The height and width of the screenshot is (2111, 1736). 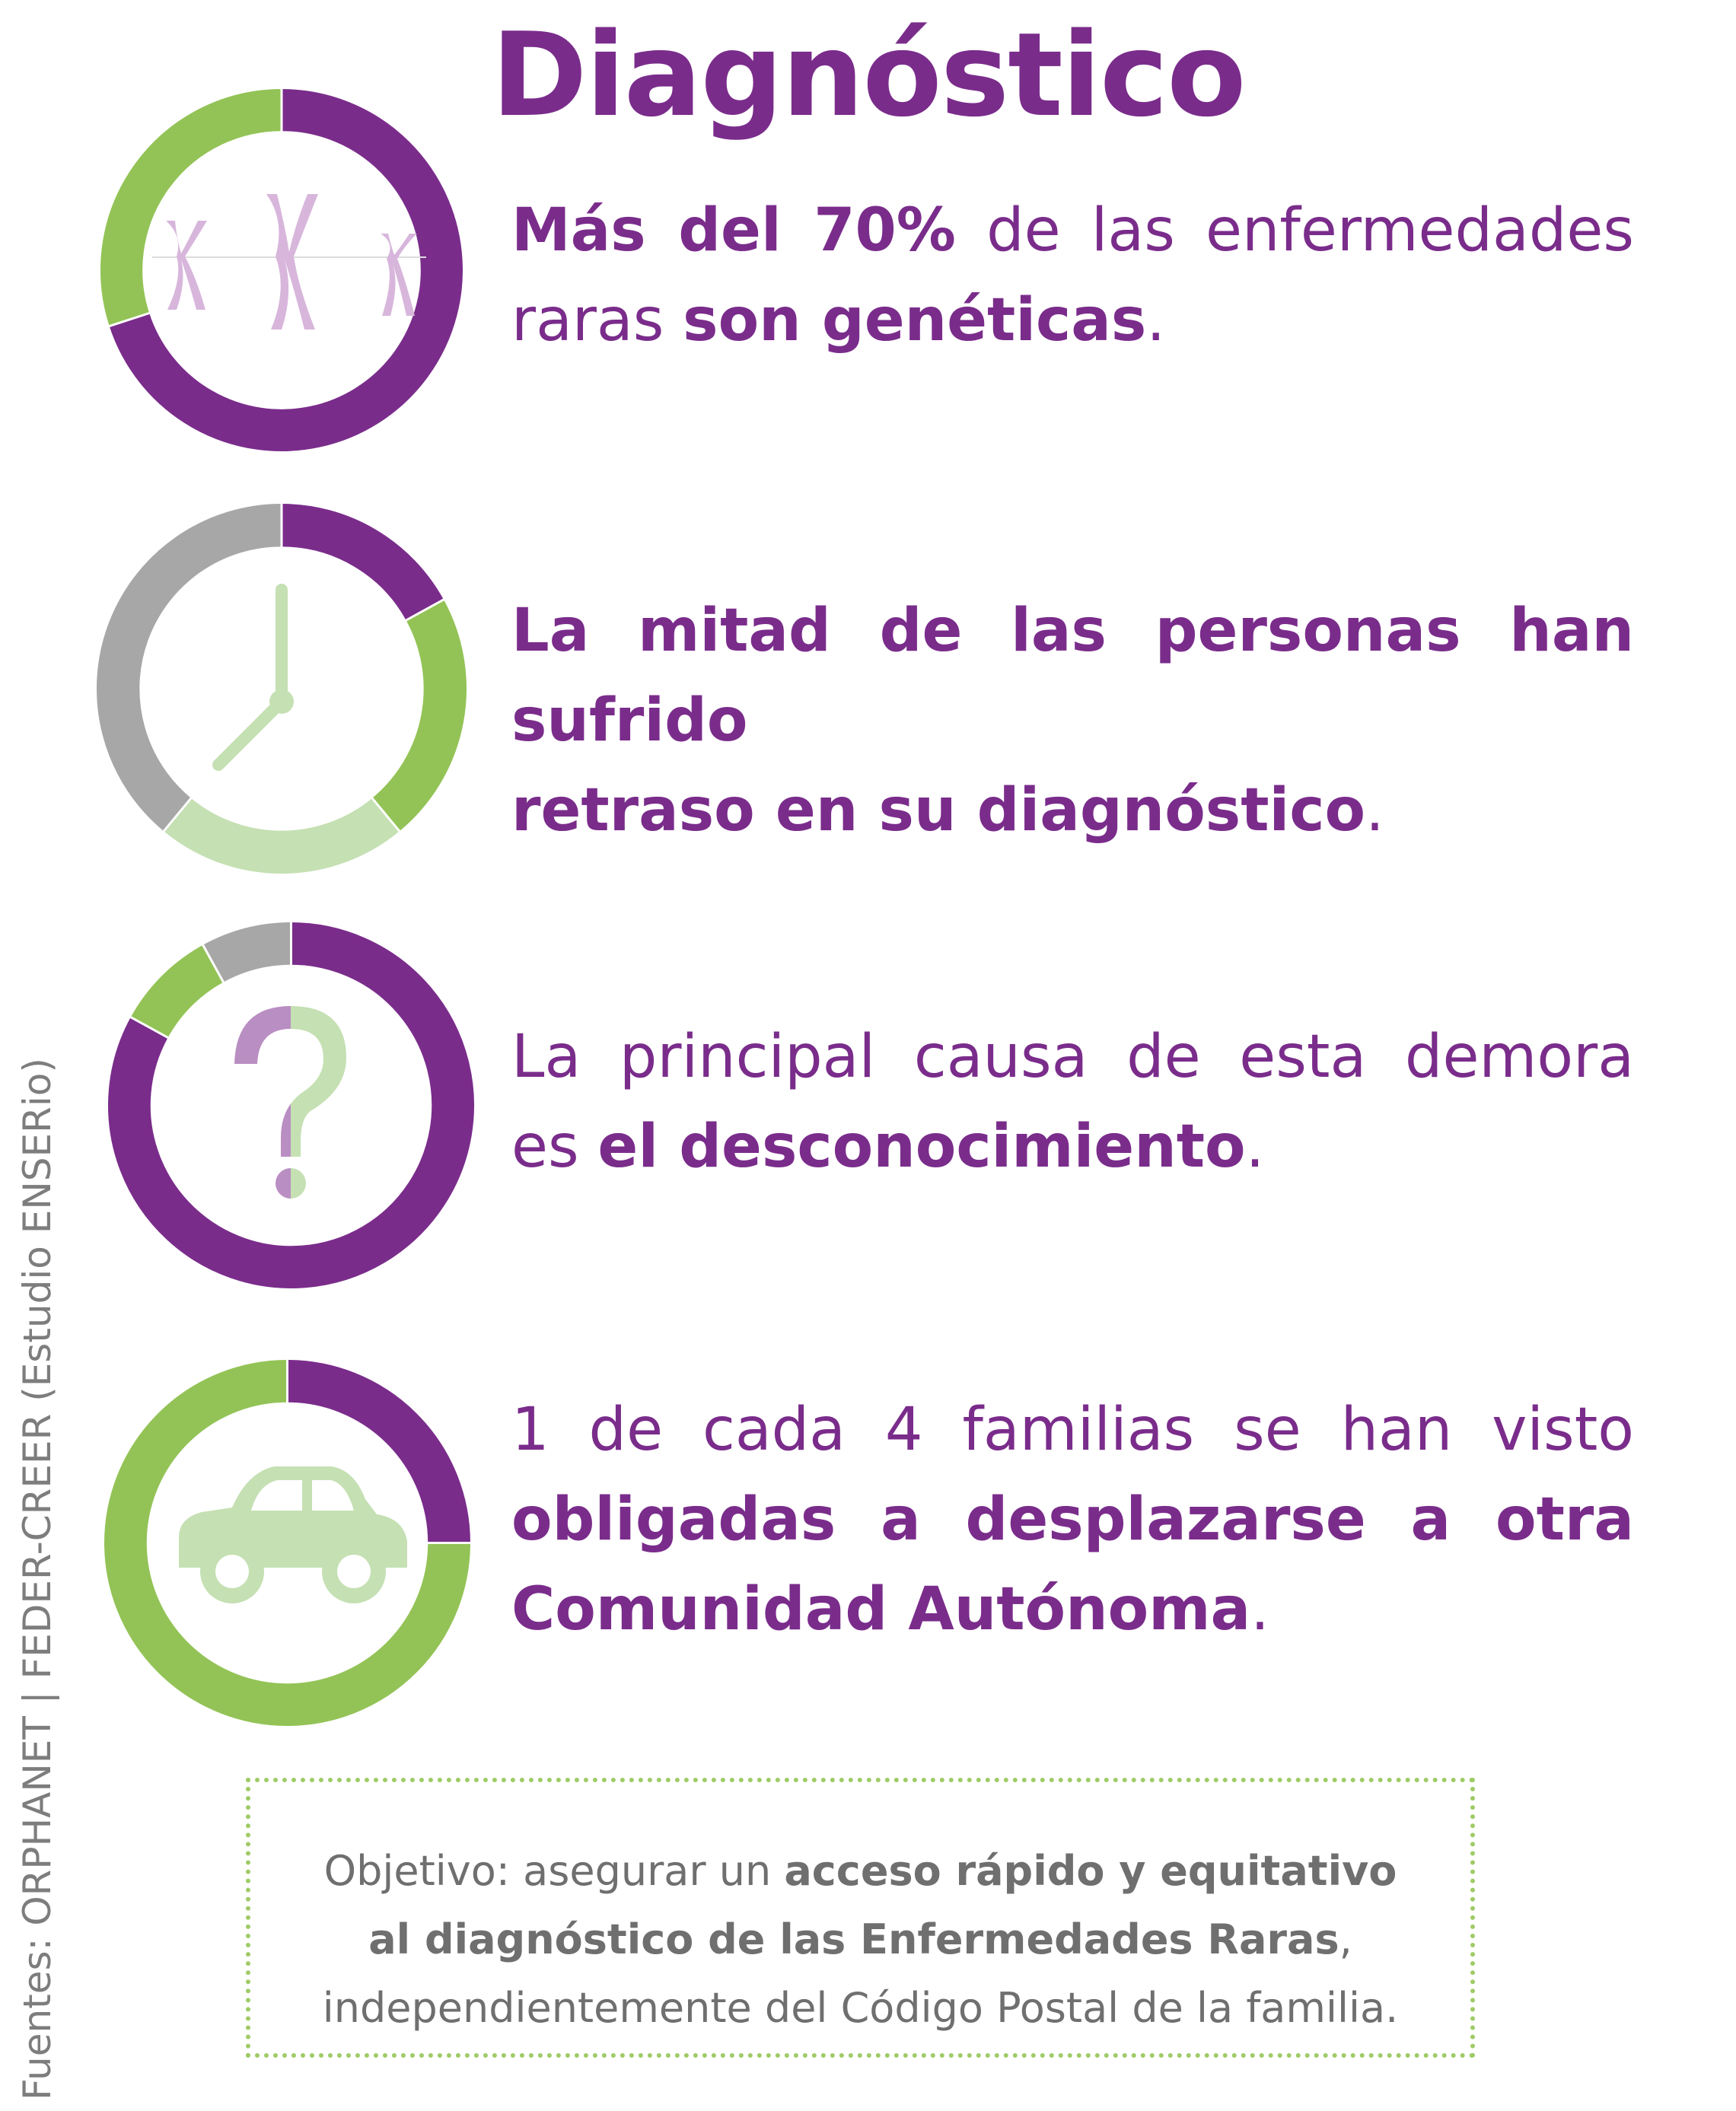 I want to click on stat-run: es, so click(x=554, y=1147).